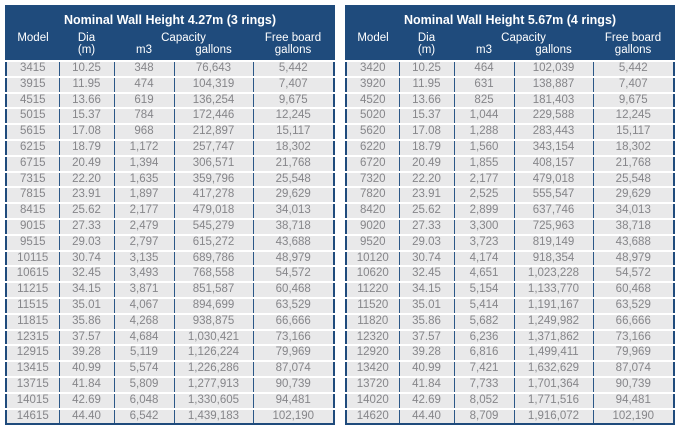  What do you see at coordinates (427, 195) in the screenshot?
I see `table-cell: 23.91` at bounding box center [427, 195].